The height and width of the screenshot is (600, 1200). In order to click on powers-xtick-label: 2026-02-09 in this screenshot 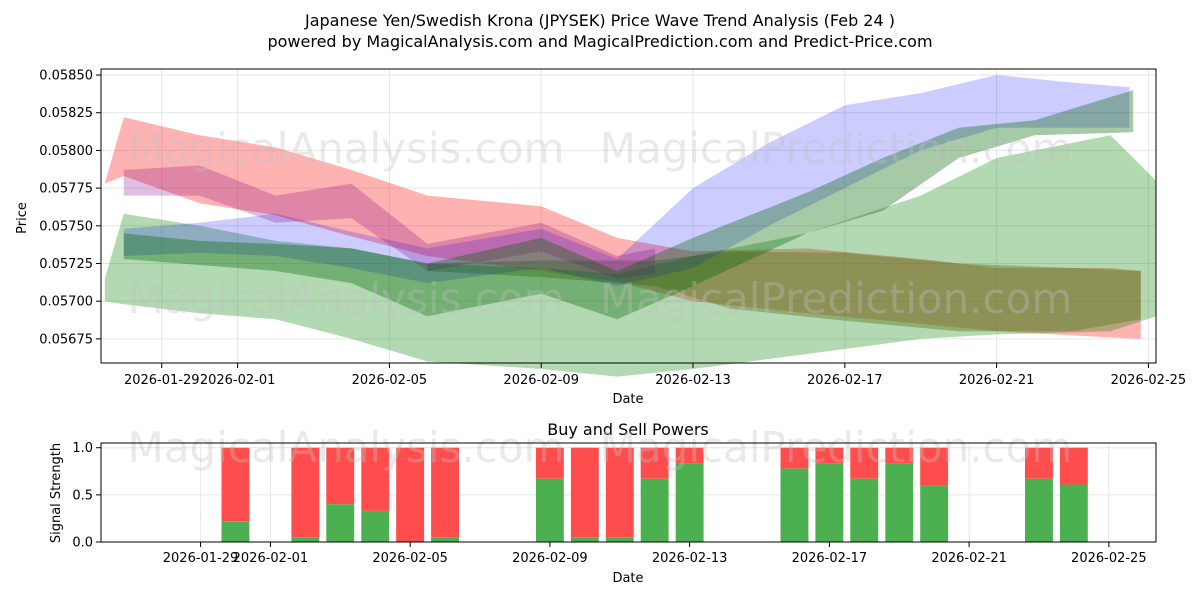, I will do `click(550, 558)`.